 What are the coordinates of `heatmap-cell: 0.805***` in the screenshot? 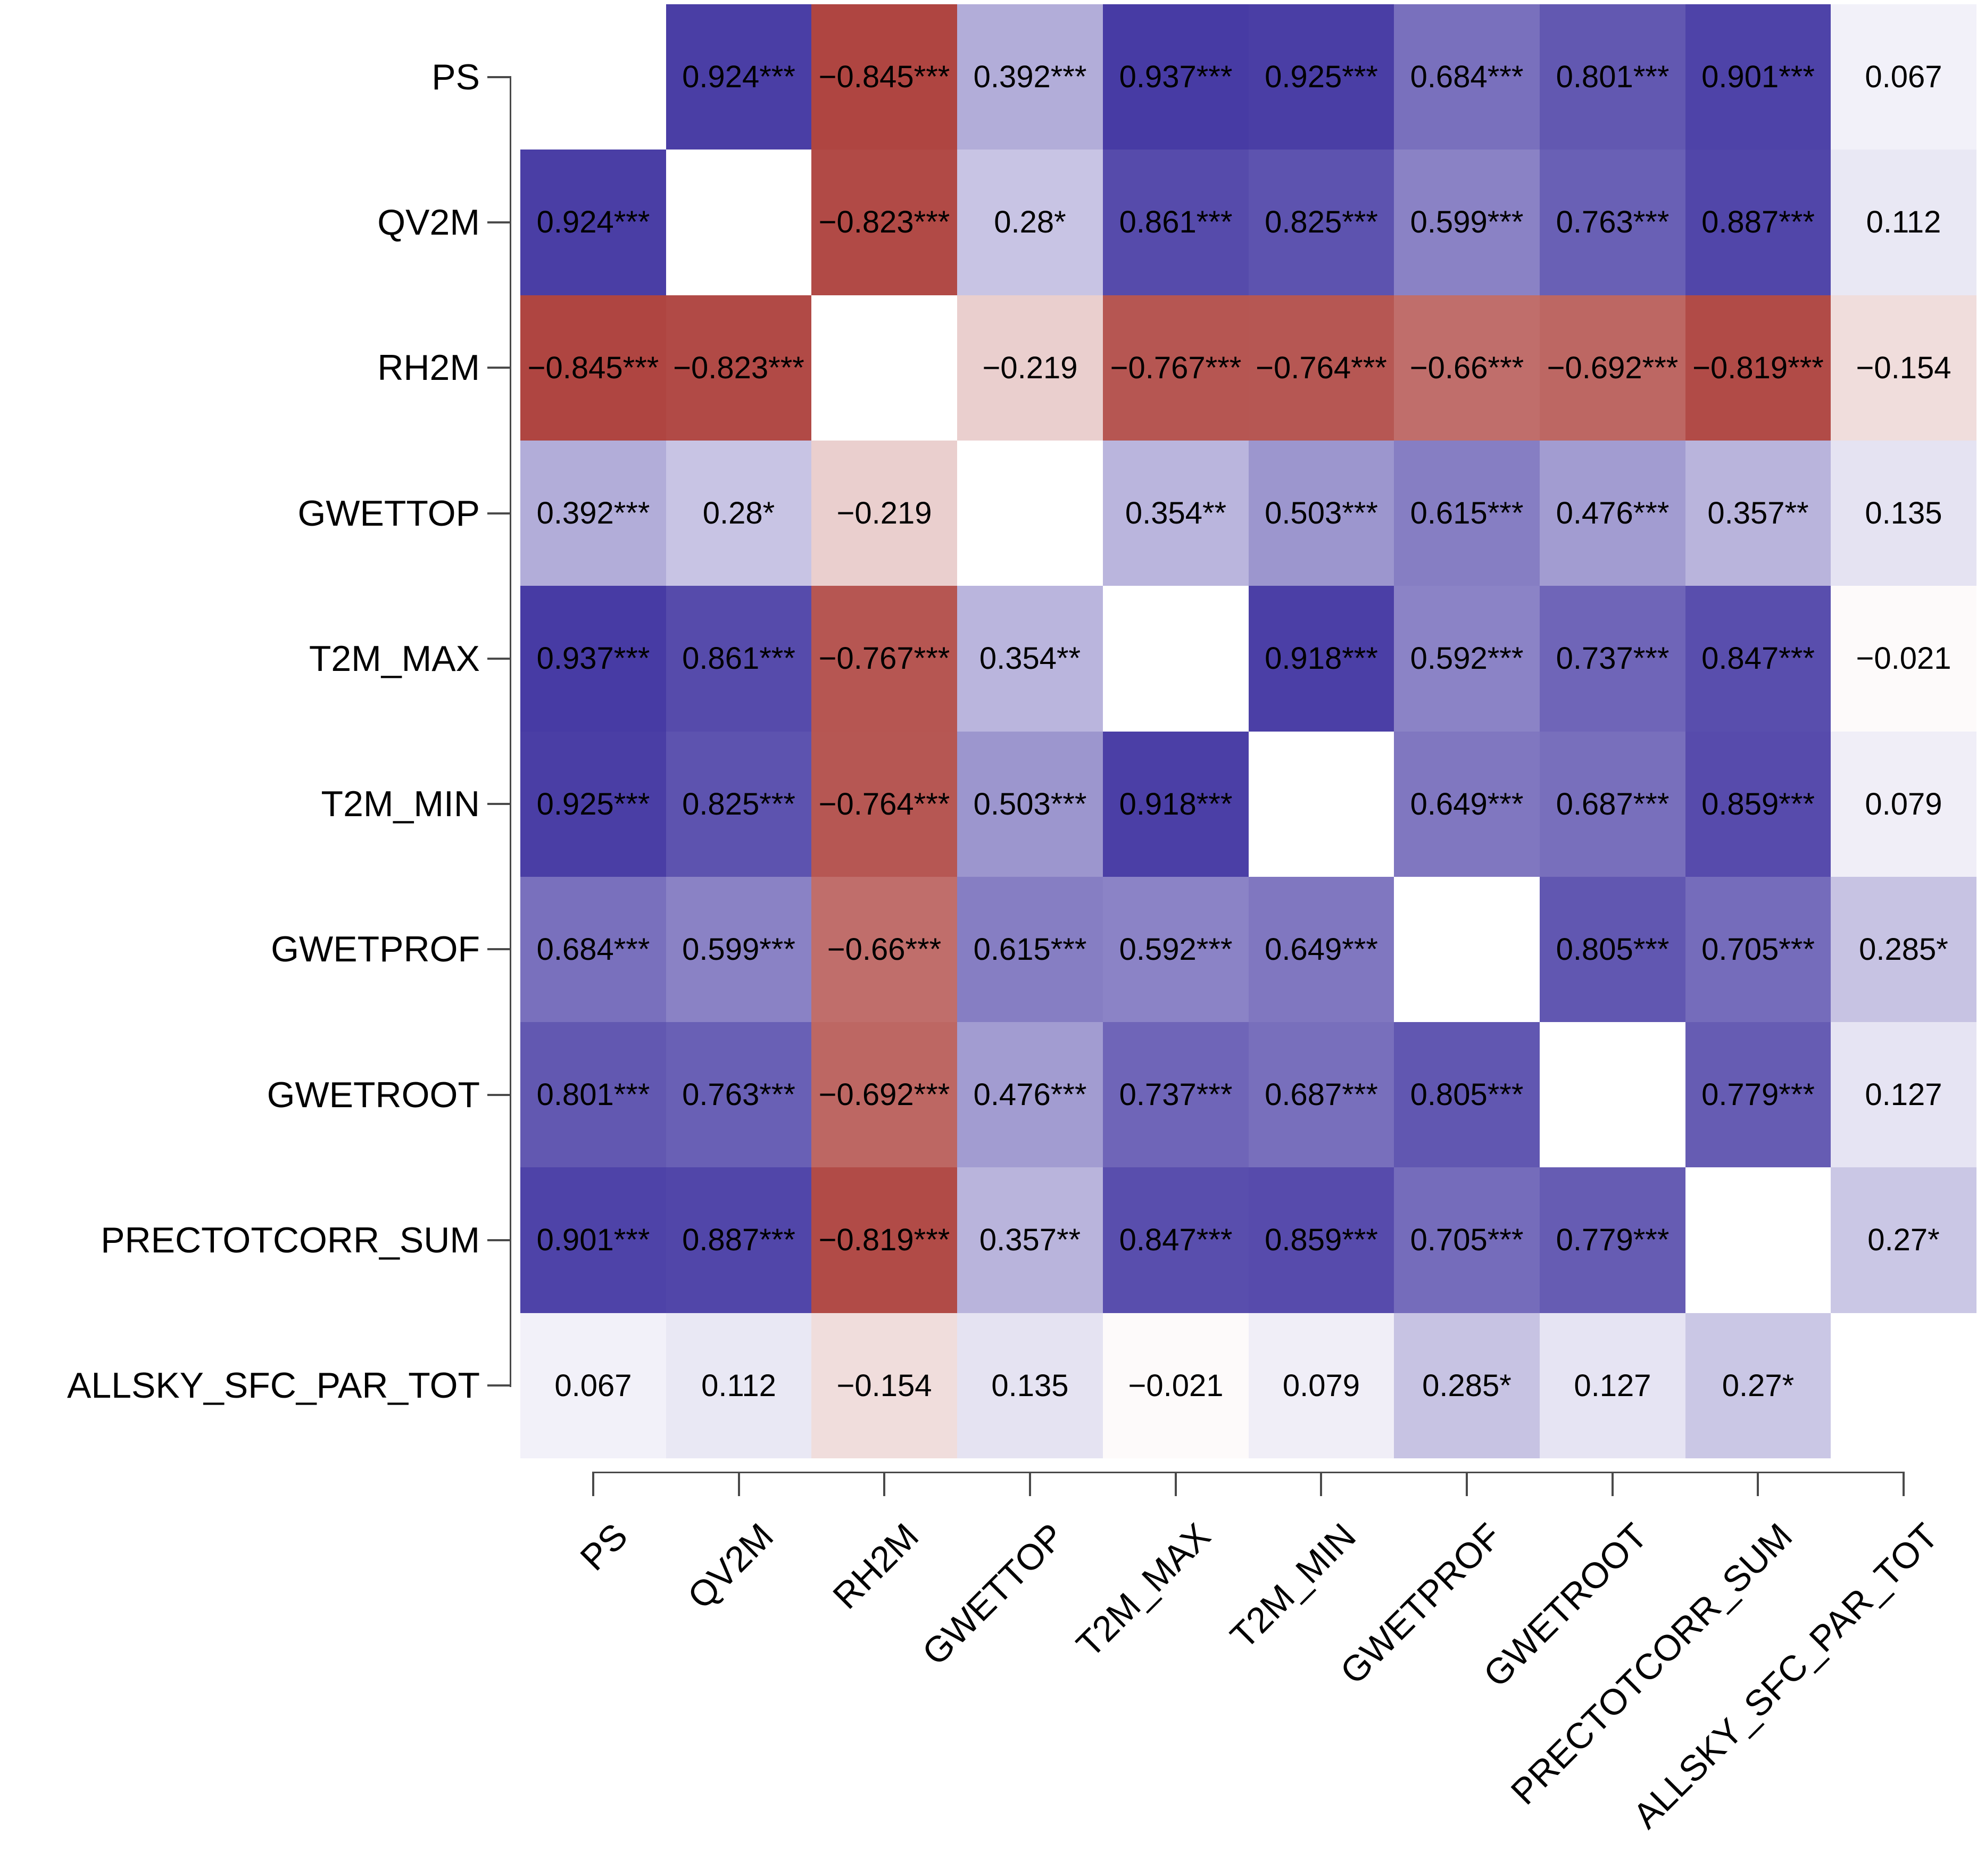 It's located at (1467, 1094).